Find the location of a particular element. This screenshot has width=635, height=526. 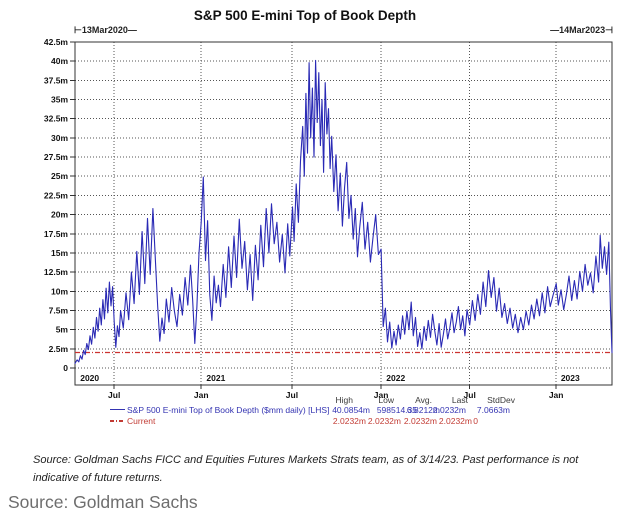

stats-header-low: Low is located at coordinates (386, 400).